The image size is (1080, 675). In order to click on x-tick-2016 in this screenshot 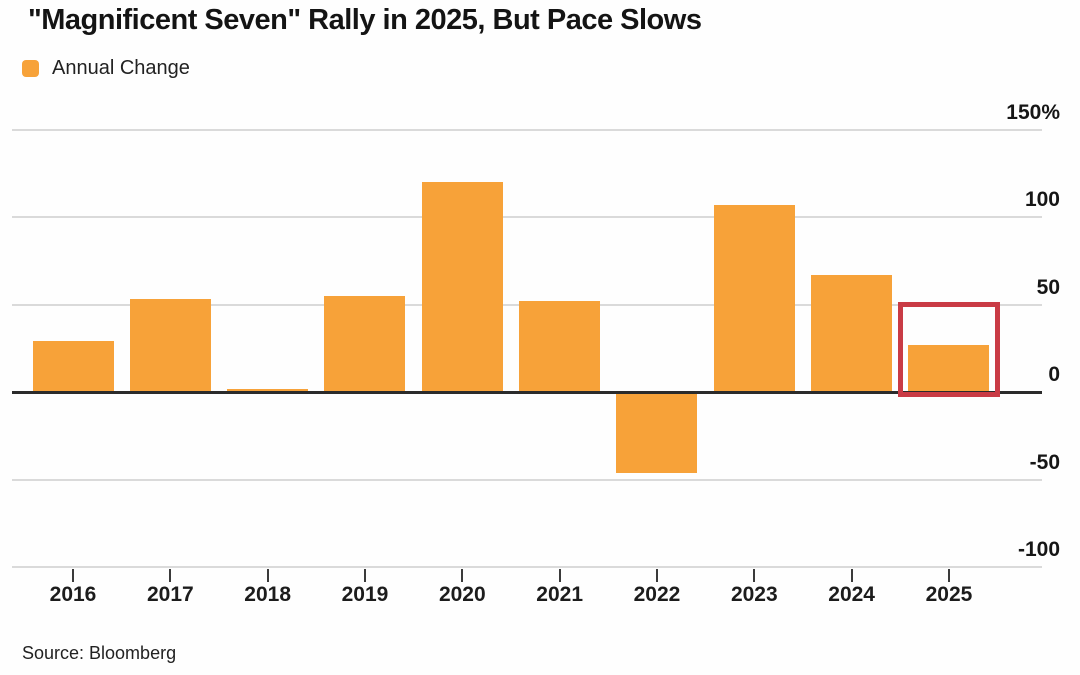, I will do `click(73, 575)`.